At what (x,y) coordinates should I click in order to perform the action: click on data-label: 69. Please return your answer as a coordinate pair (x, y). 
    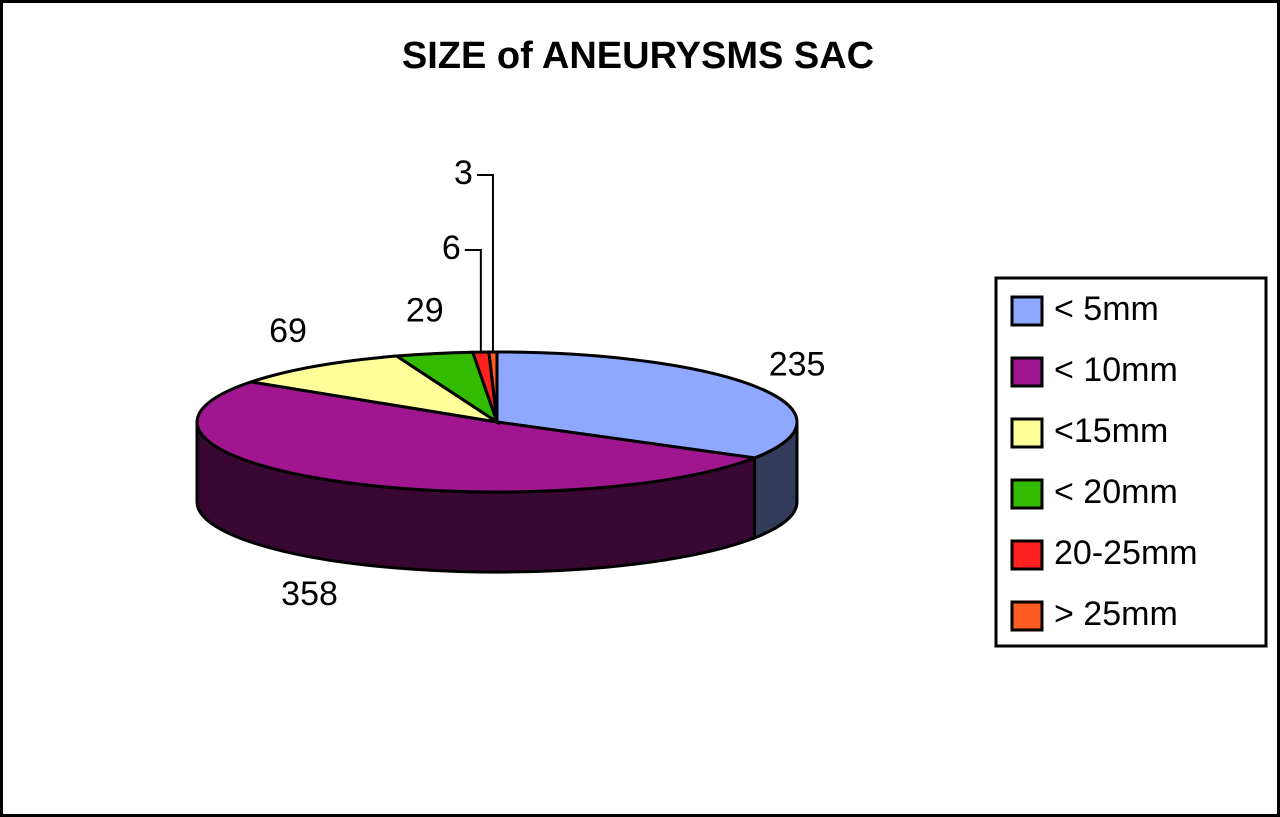
    Looking at the image, I should click on (288, 331).